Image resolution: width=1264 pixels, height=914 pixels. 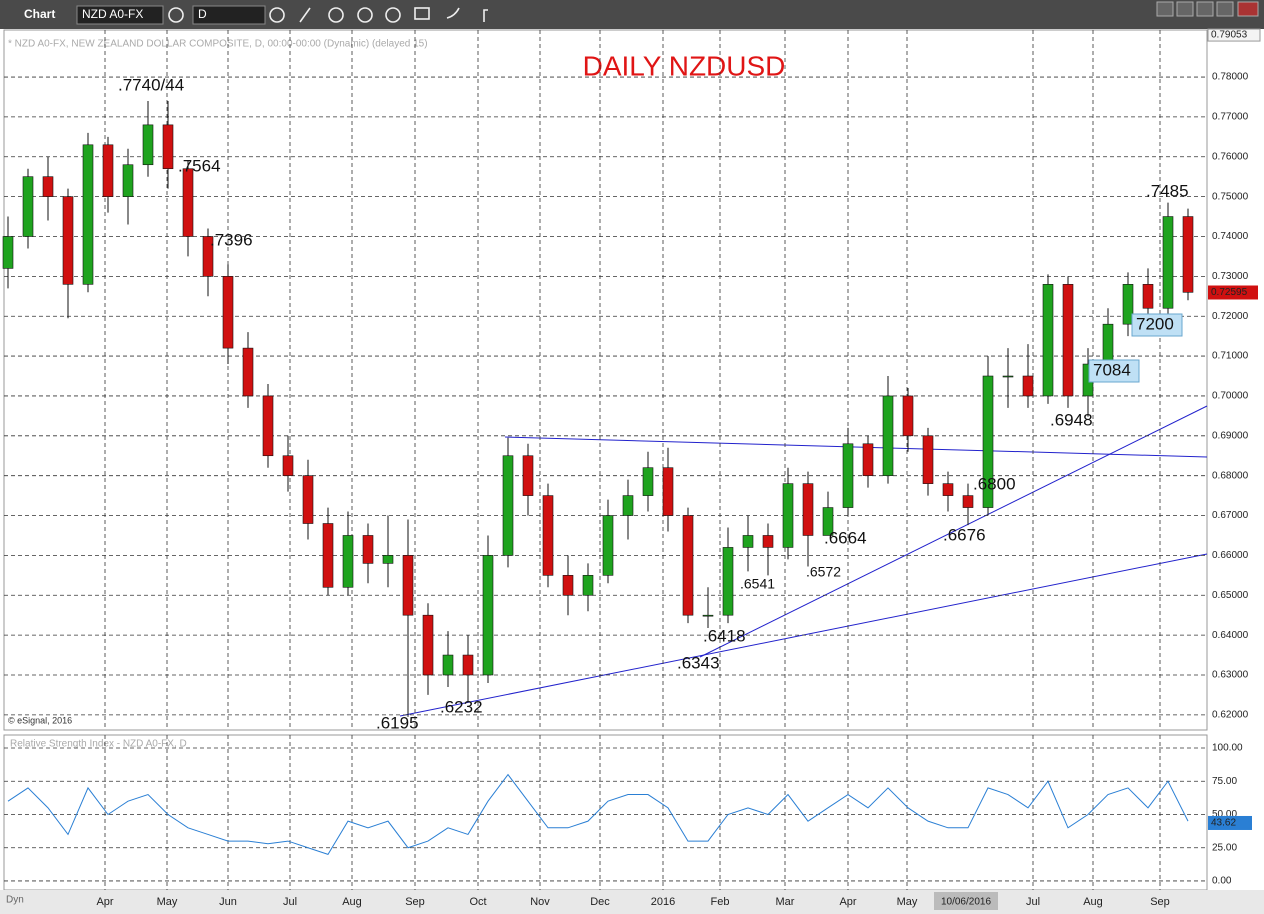 I want to click on top-value-label: 0.79053, so click(x=1229, y=35).